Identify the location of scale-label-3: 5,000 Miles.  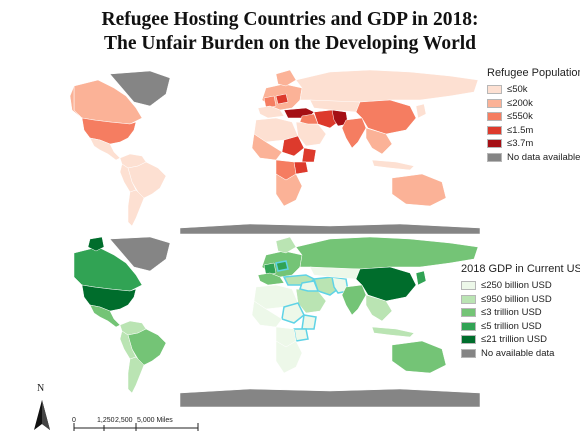
(155, 420).